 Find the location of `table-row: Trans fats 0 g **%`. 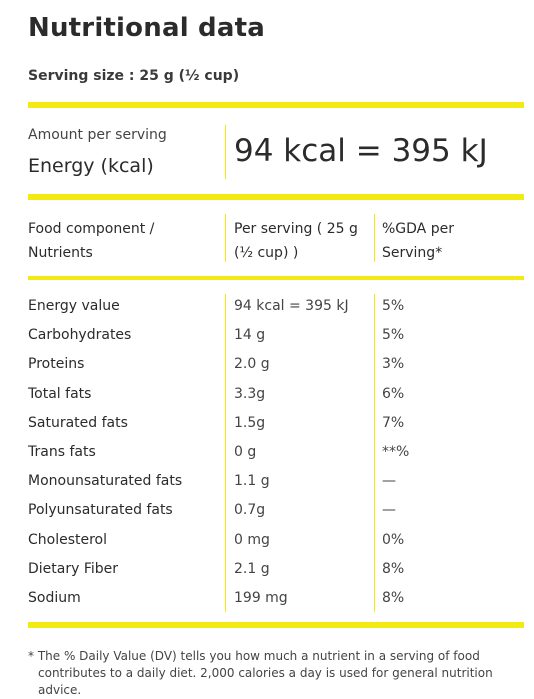

table-row: Trans fats 0 g **% is located at coordinates (276, 452).